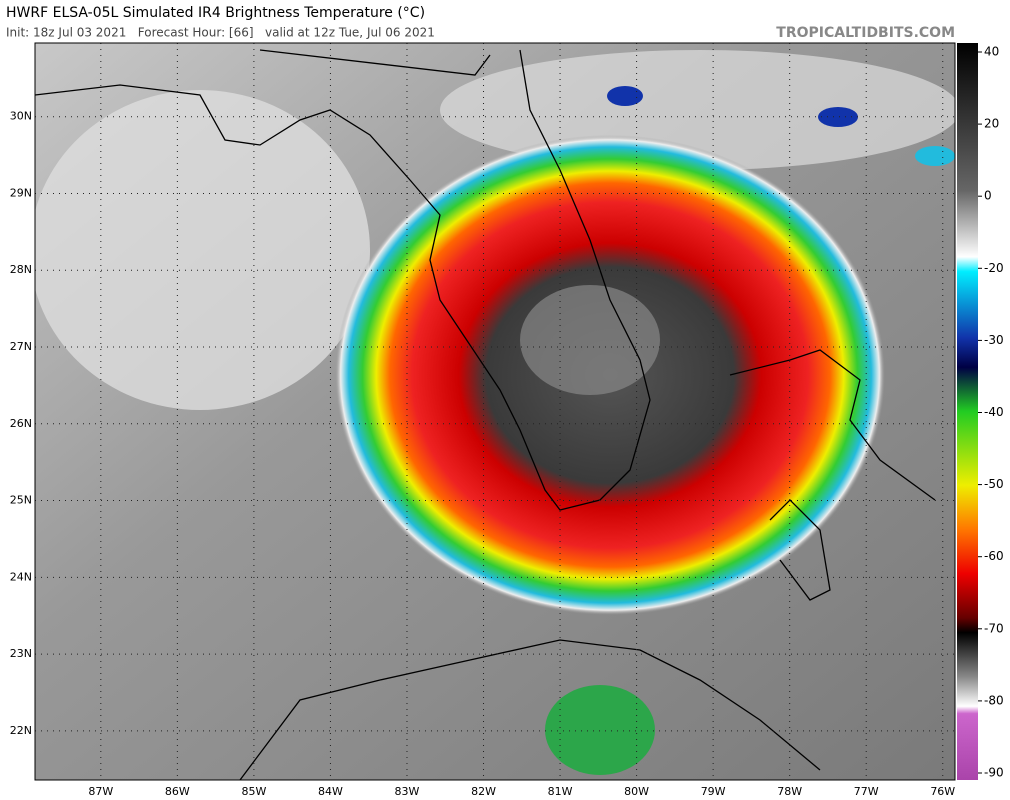 Image resolution: width=1010 pixels, height=800 pixels. I want to click on cloud, so click(202, 250).